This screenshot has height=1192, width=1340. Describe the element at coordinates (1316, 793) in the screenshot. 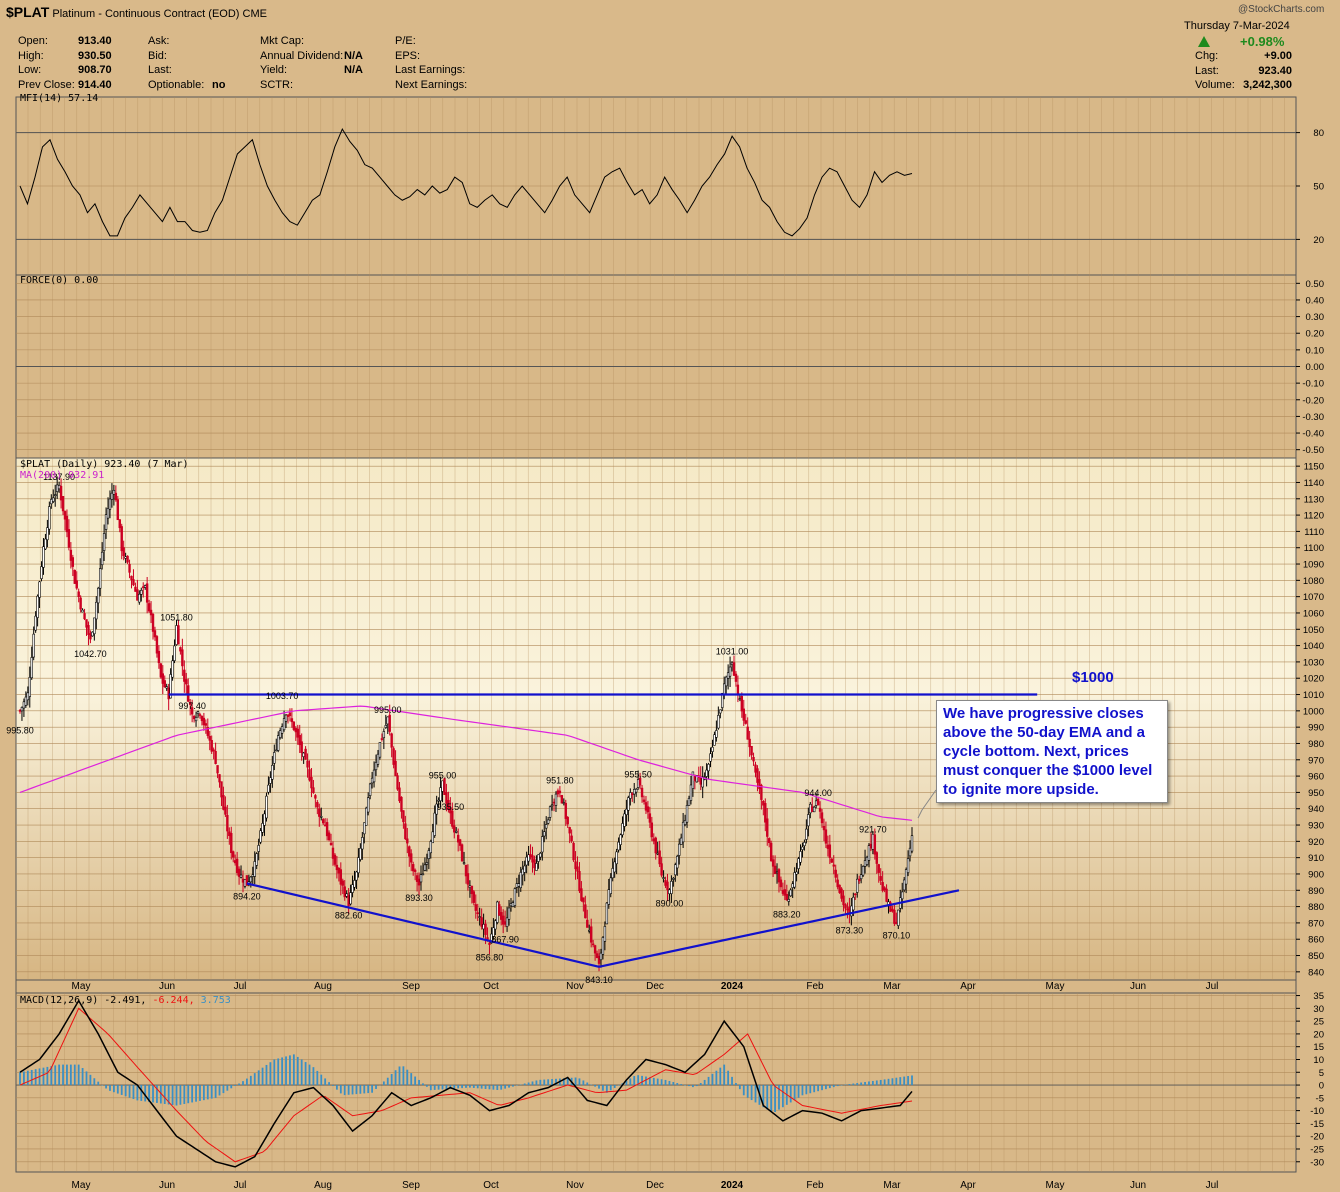

I see `y-tick-label: 950` at that location.